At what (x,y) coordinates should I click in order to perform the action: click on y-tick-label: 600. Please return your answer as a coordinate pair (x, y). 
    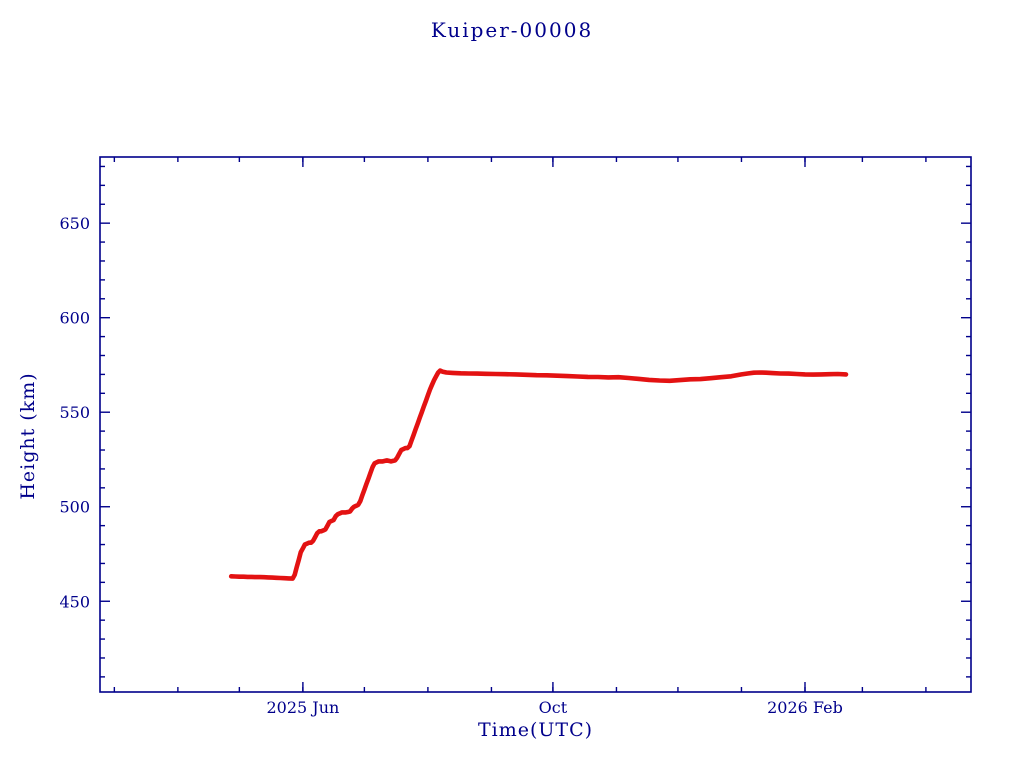
    Looking at the image, I should click on (74, 318).